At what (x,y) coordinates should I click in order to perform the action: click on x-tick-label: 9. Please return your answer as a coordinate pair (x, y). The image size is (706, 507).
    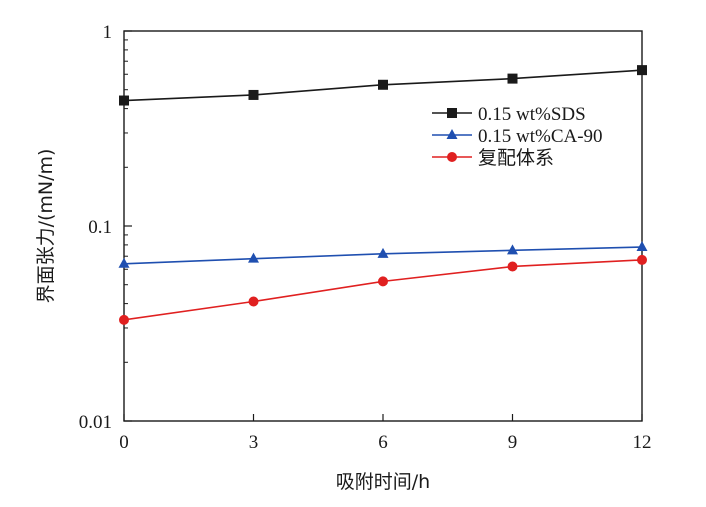
    Looking at the image, I should click on (513, 442).